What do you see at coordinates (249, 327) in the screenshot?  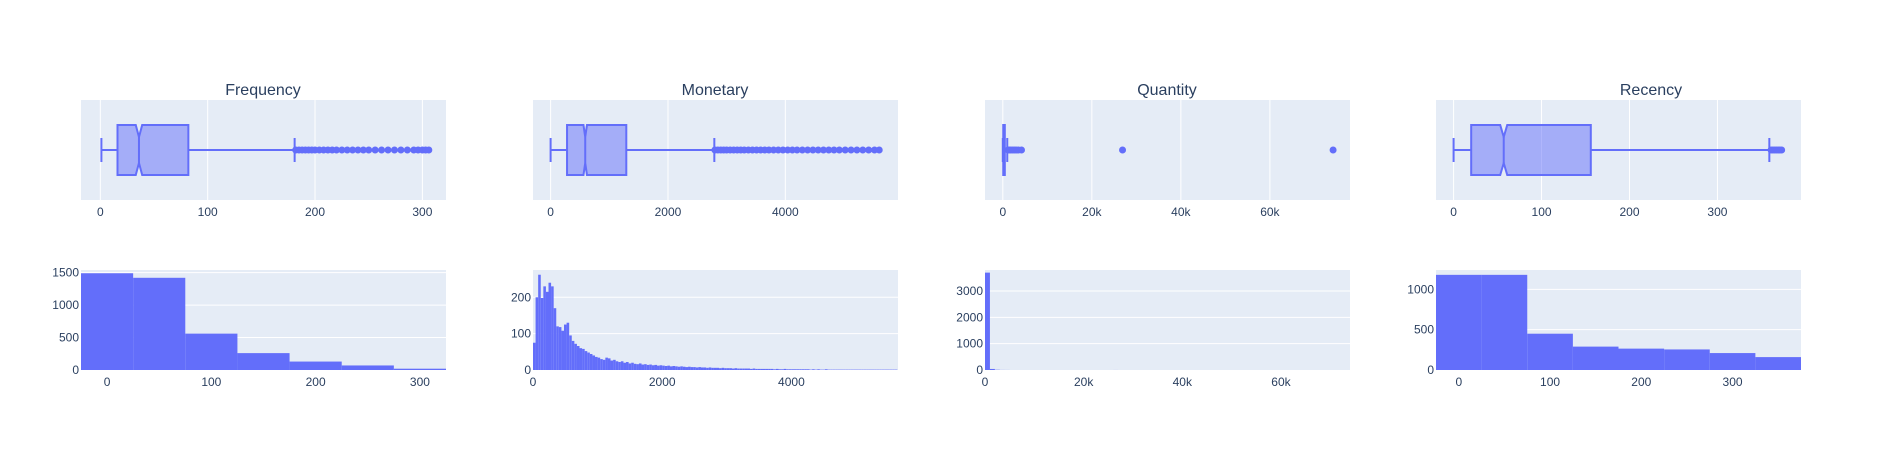 I see `histogram-panel-frequency: 0 500 1000 1500 0 100 200 300` at bounding box center [249, 327].